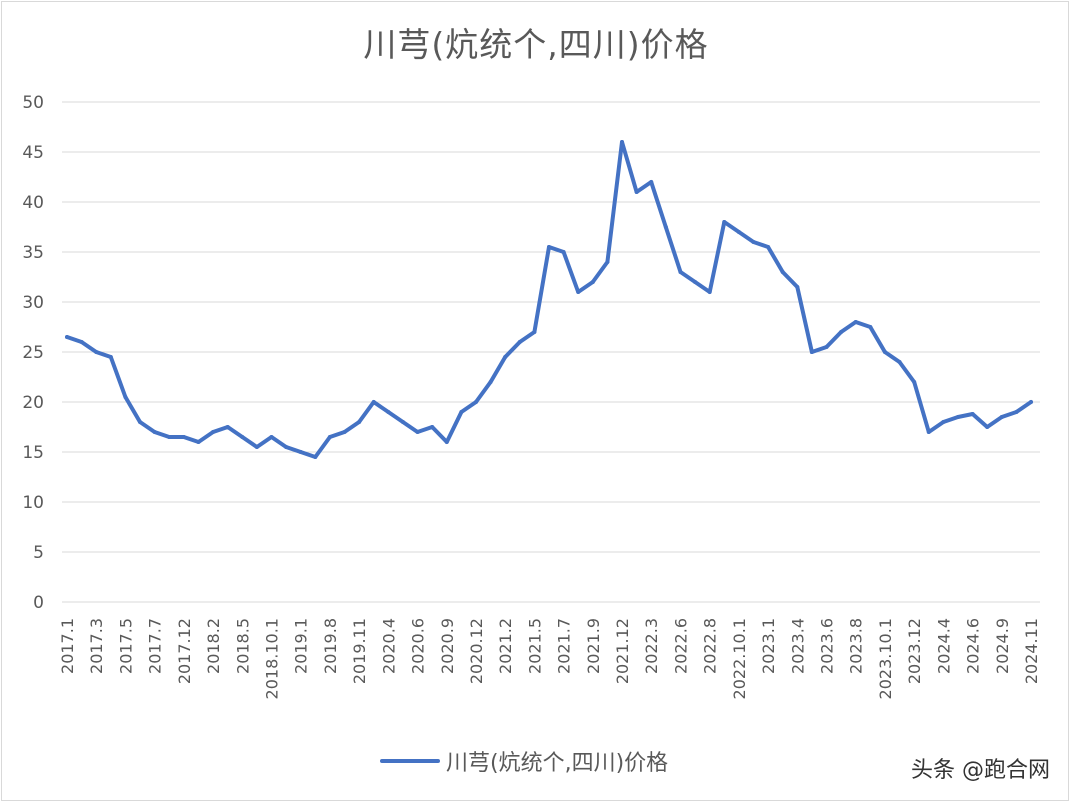  I want to click on x-tick-label: 2017.7, so click(155, 646).